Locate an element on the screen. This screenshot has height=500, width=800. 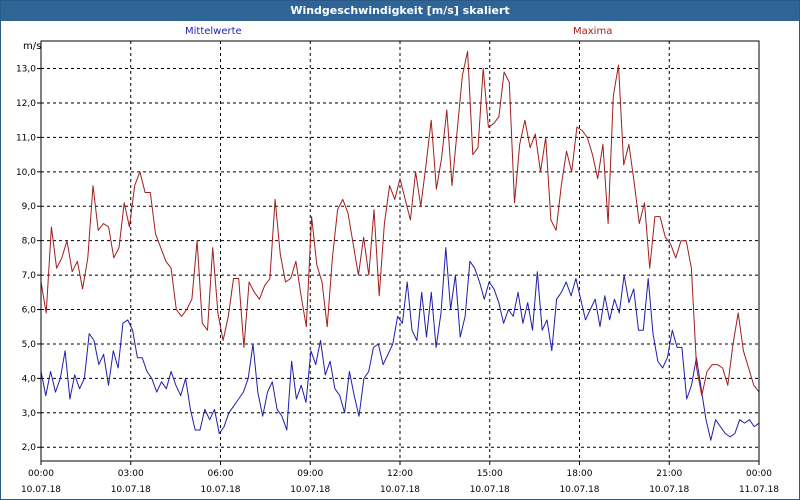
y-tick-label: 2,0 is located at coordinates (29, 448).